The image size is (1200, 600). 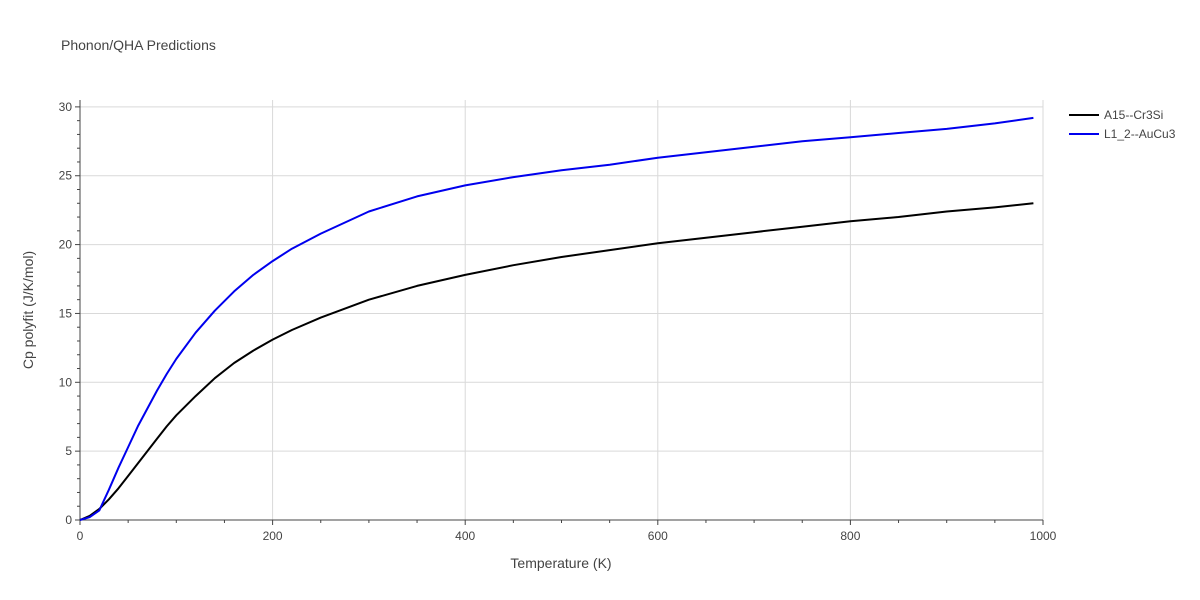 What do you see at coordinates (465, 536) in the screenshot?
I see `x-tick-label: 400` at bounding box center [465, 536].